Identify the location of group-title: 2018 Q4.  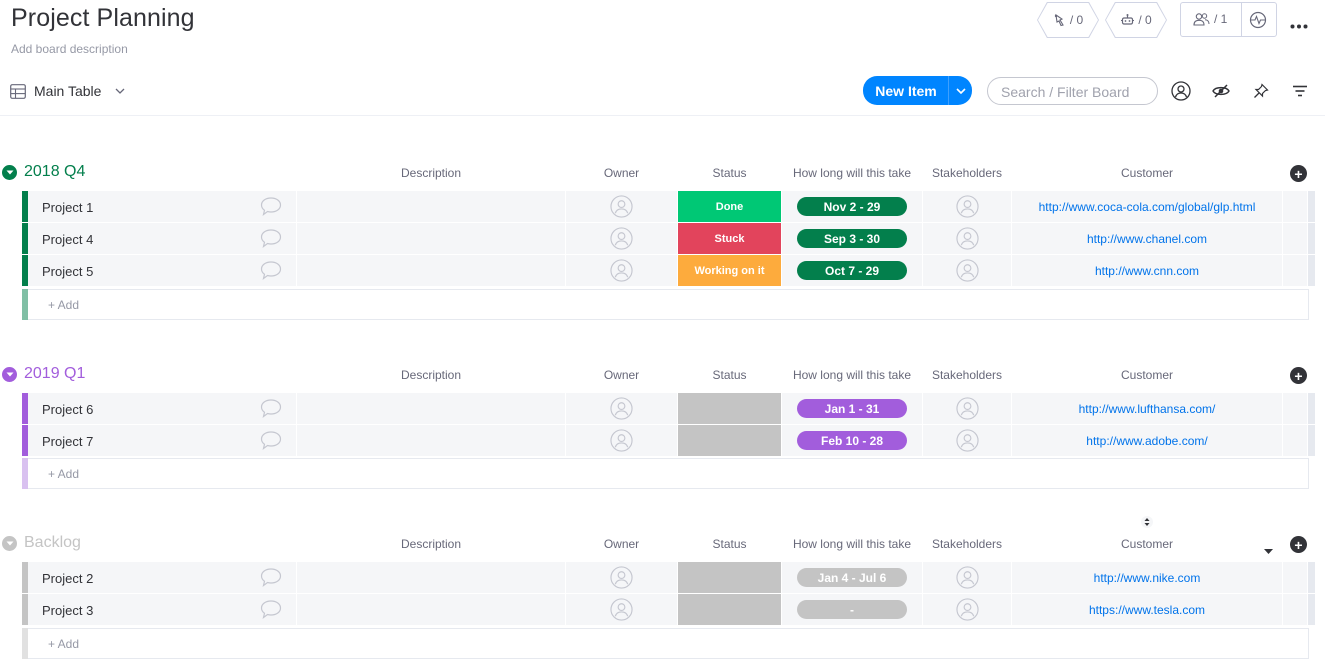
(55, 171).